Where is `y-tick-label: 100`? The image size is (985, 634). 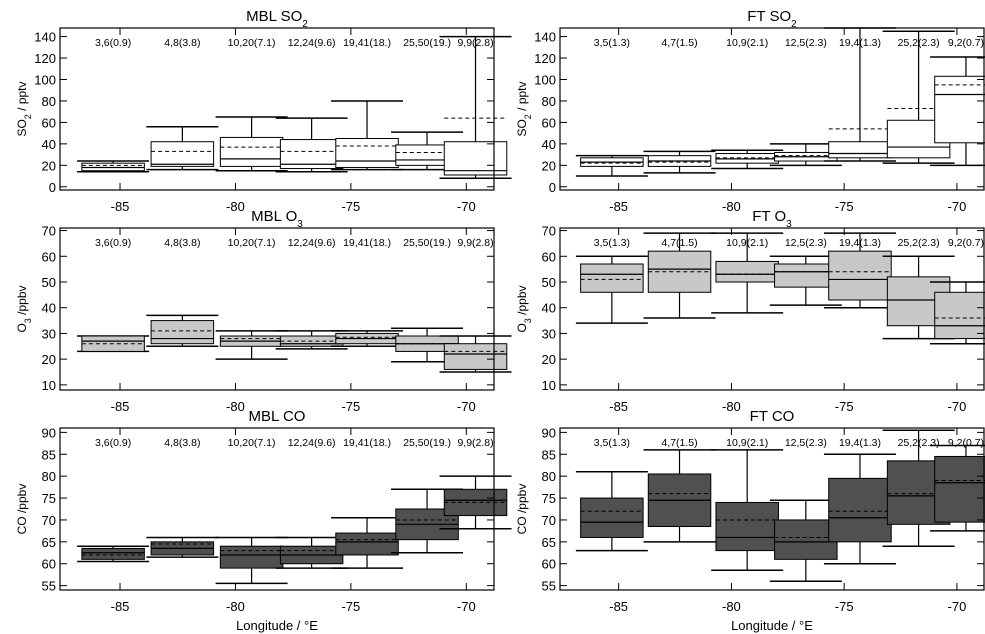
y-tick-label: 100 is located at coordinates (545, 79).